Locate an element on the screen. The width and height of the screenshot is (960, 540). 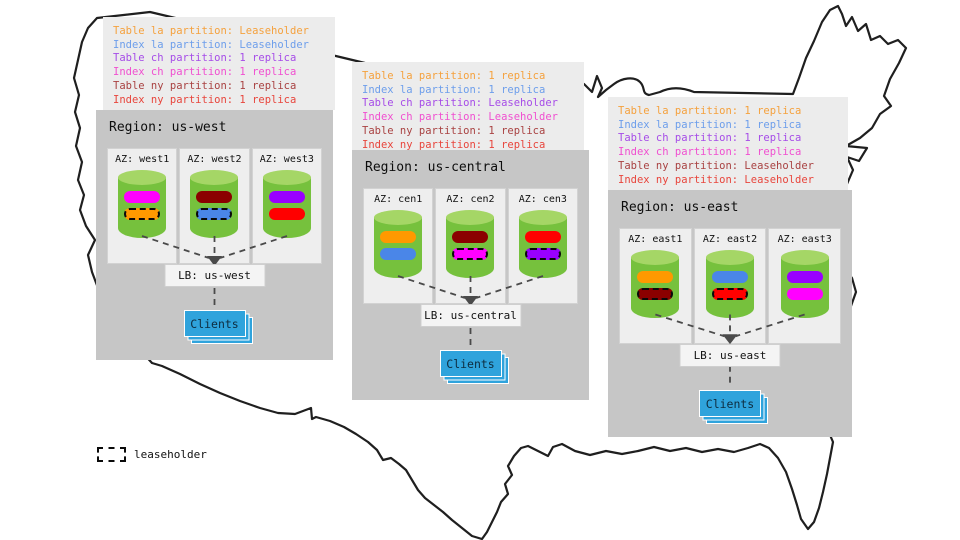
az-cell-west2: AZ: west2 is located at coordinates (214, 206).